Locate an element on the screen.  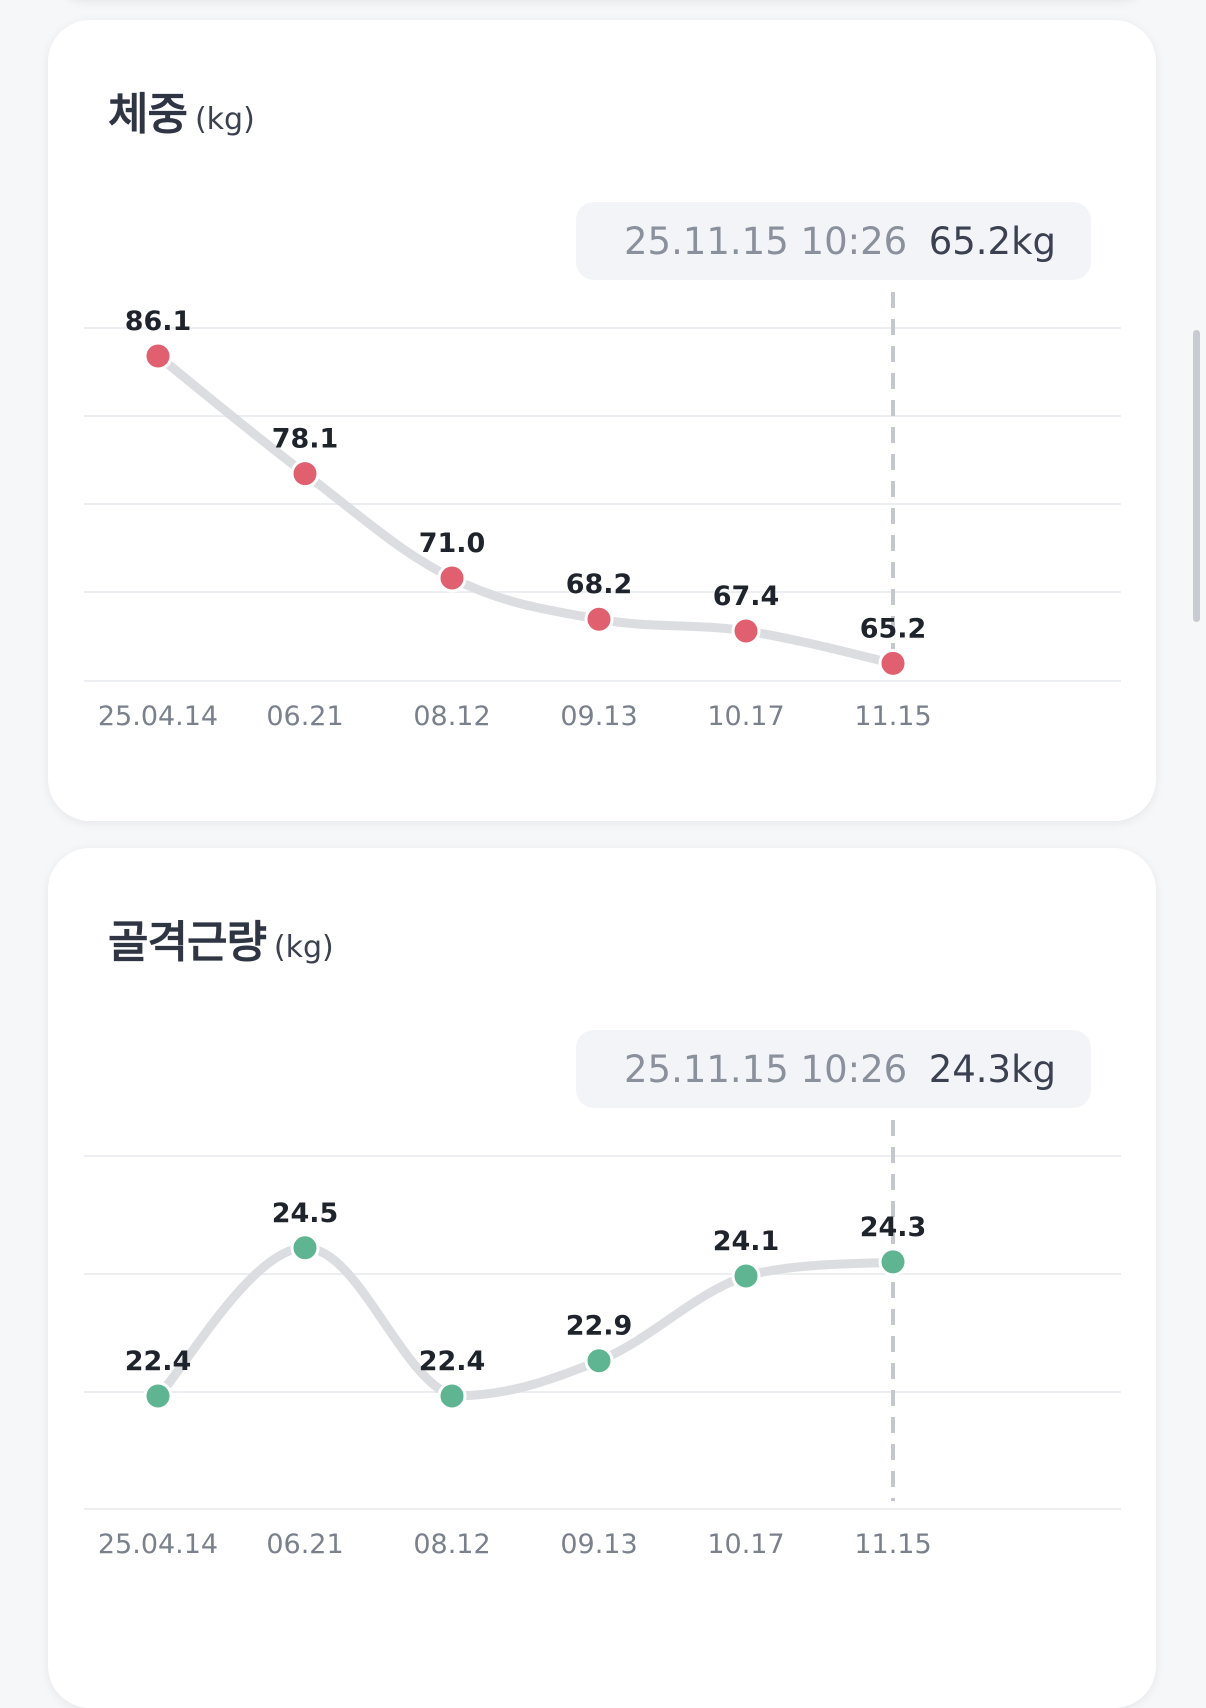
weight-x-tick-label: 11.15 is located at coordinates (892, 716).